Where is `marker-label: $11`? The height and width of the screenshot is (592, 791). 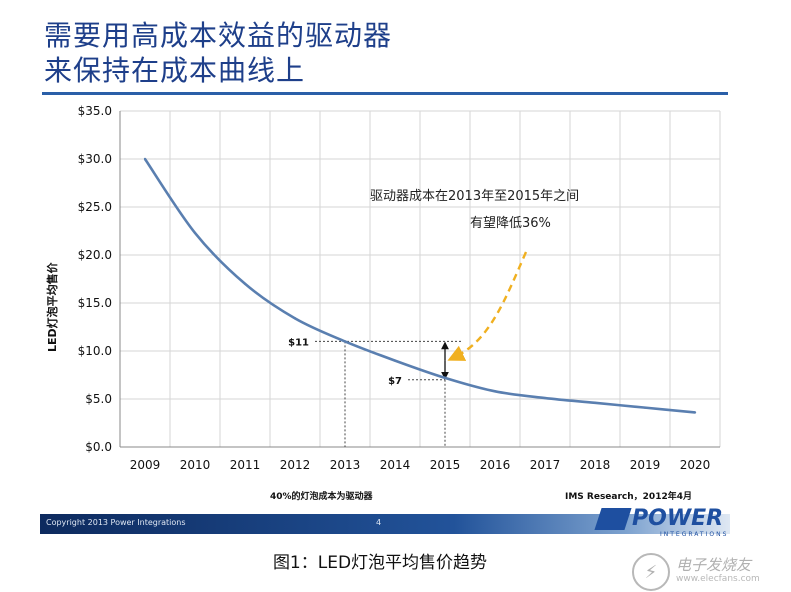 marker-label: $11 is located at coordinates (298, 342).